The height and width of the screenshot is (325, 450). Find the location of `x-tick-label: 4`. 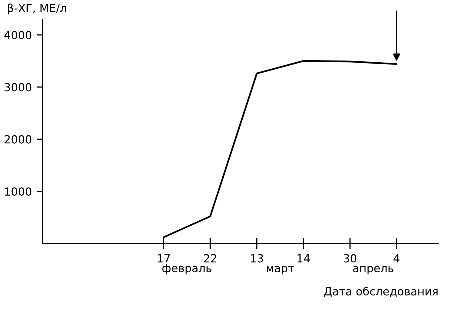

x-tick-label: 4 is located at coordinates (397, 258).